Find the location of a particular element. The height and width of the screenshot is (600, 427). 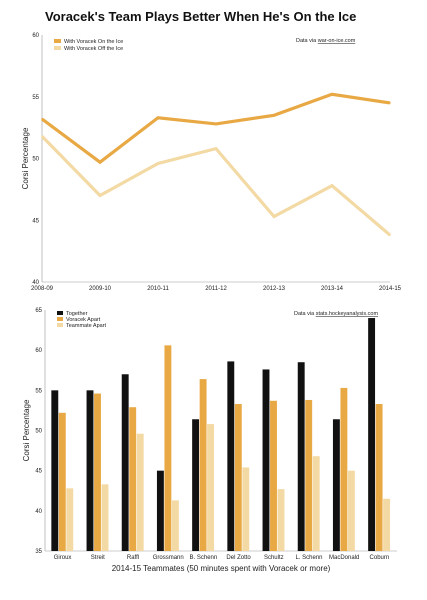

series-line-with-voracek-on-the-ice is located at coordinates (216, 128).